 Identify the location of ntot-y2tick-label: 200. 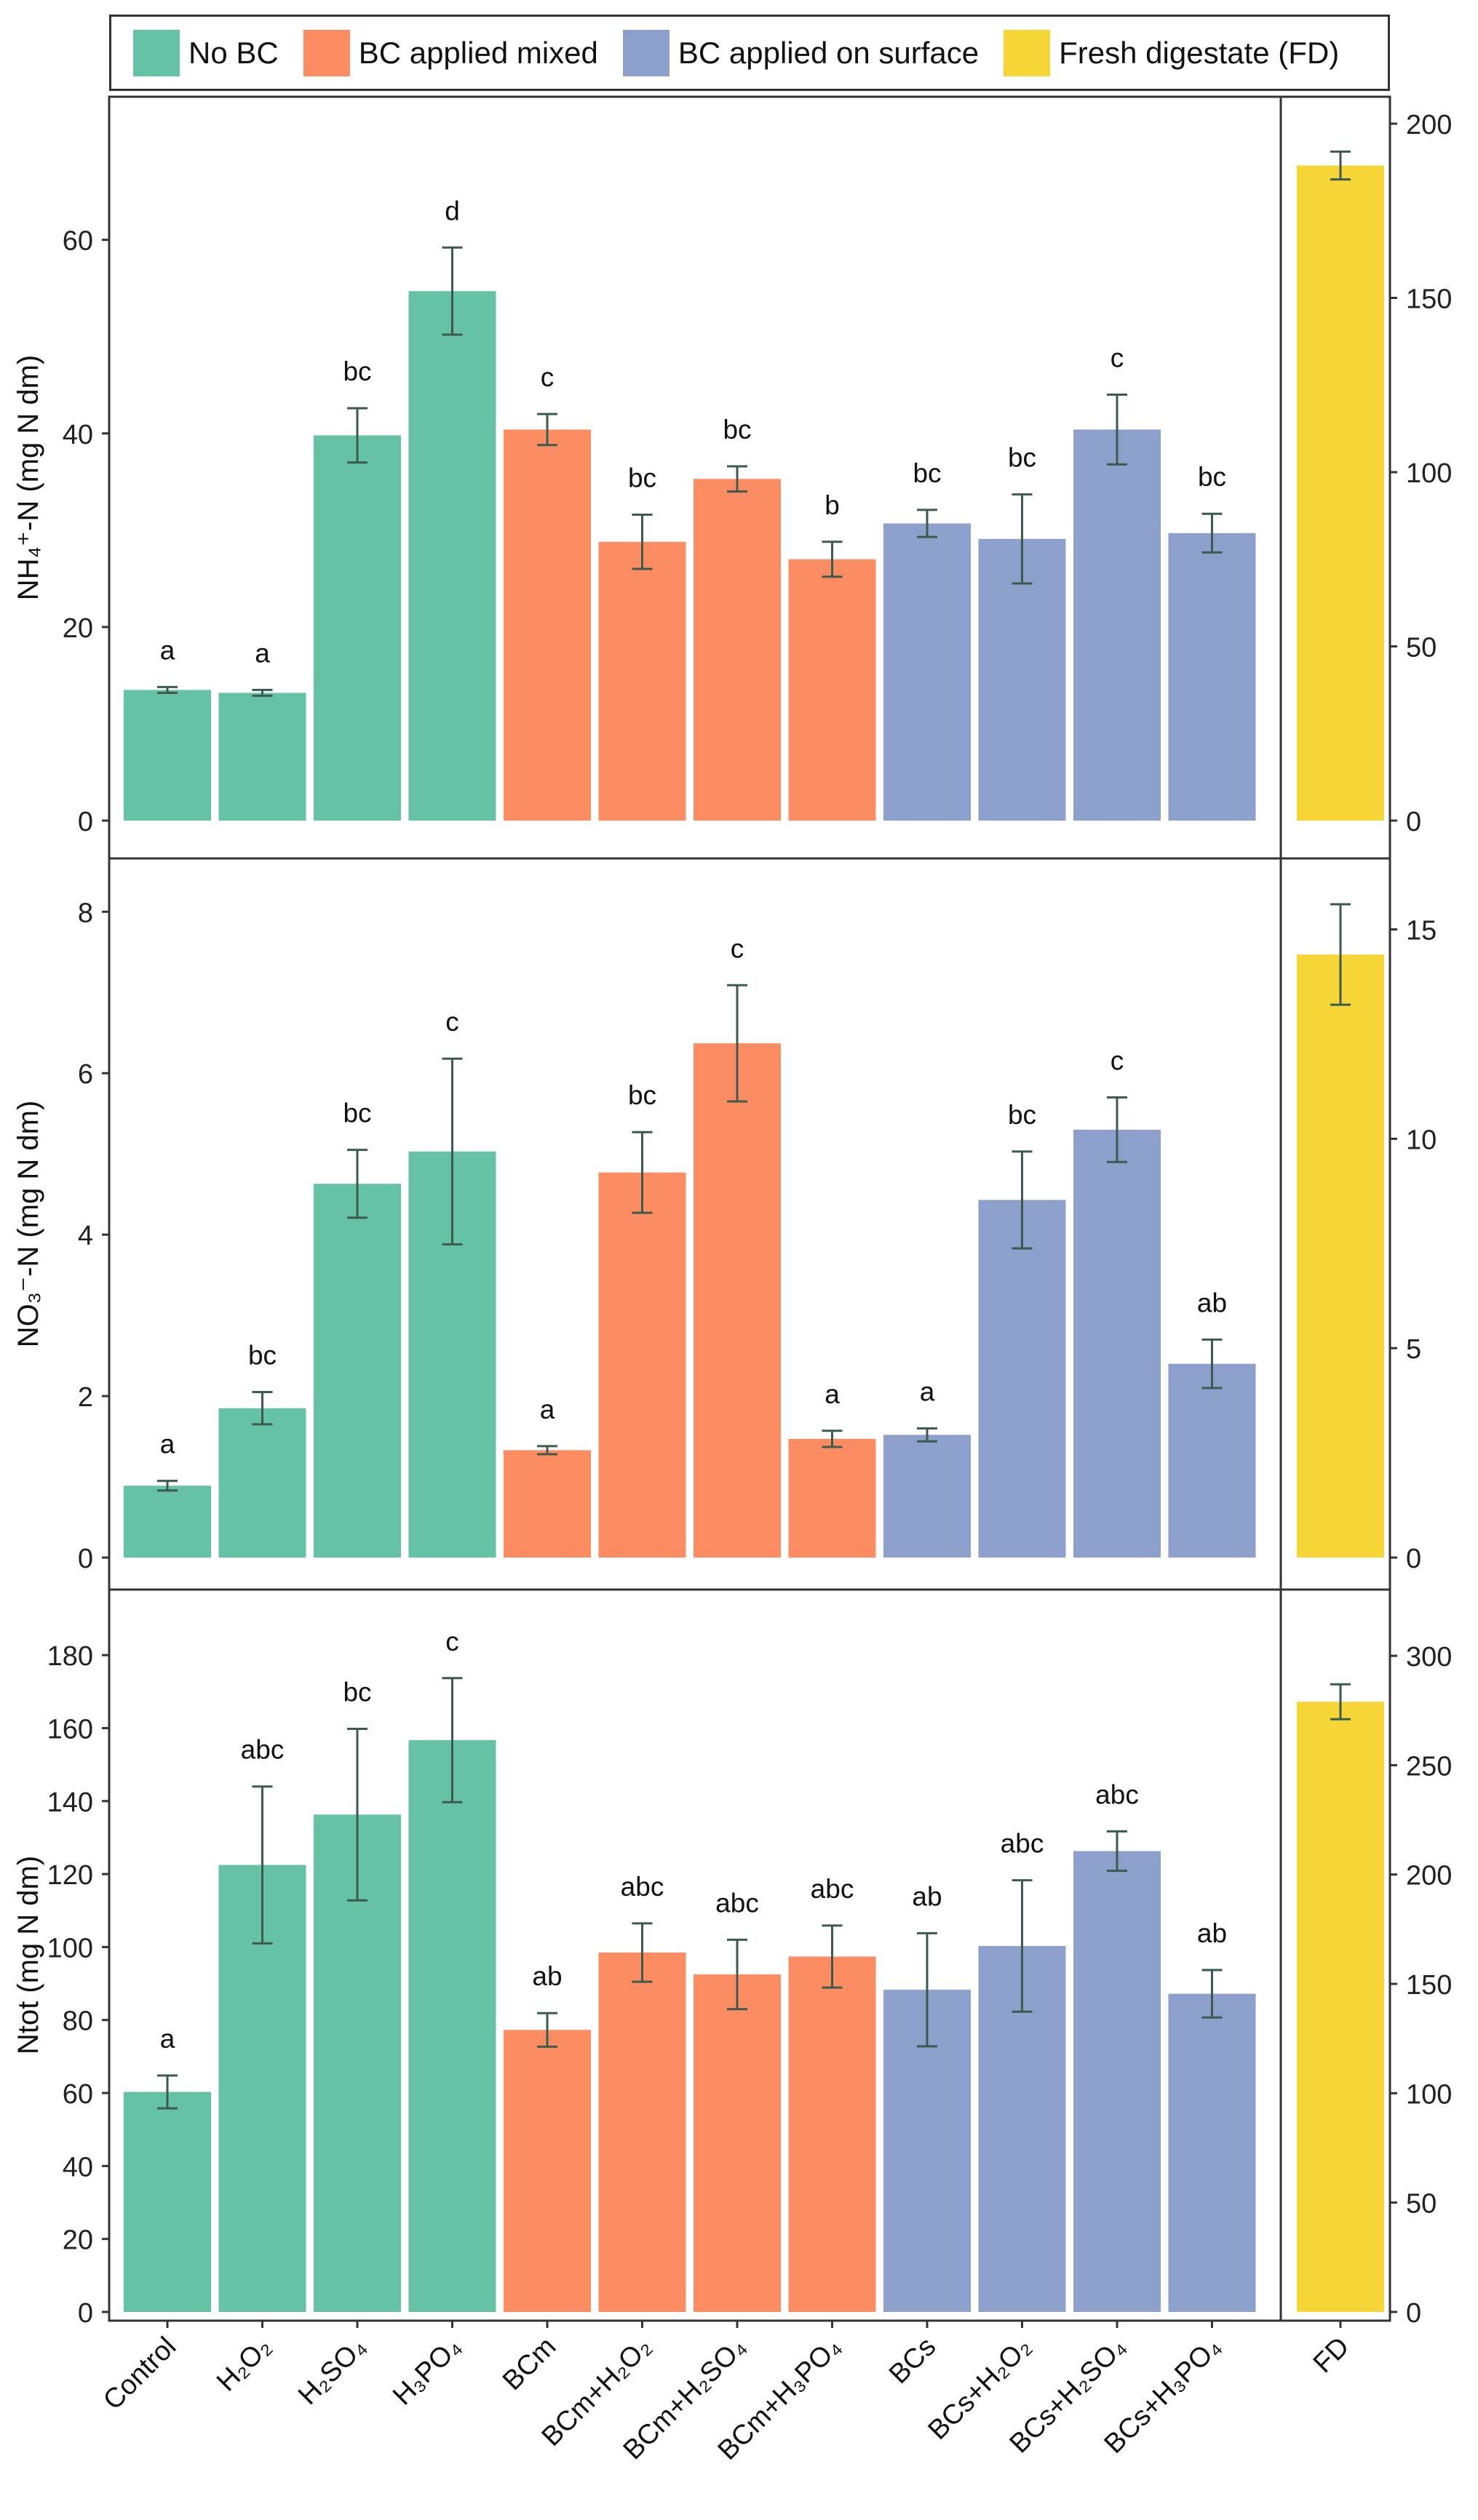
(1429, 1876).